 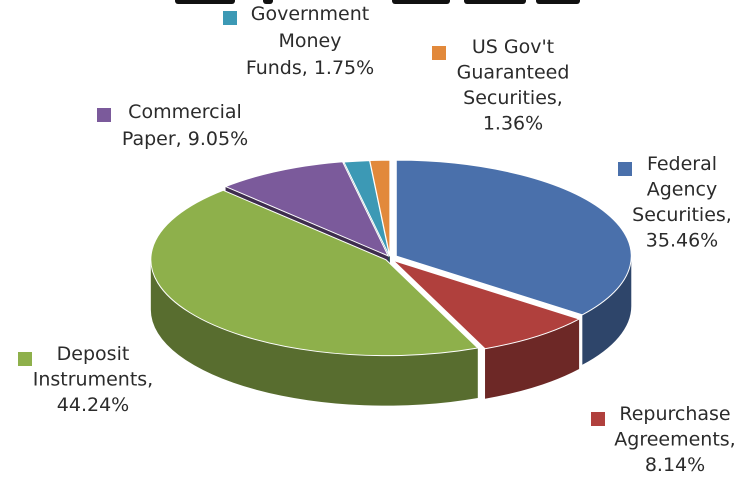 What do you see at coordinates (310, 41) in the screenshot?
I see `data-label-government-money-funds: Government Money Funds, 1.75%` at bounding box center [310, 41].